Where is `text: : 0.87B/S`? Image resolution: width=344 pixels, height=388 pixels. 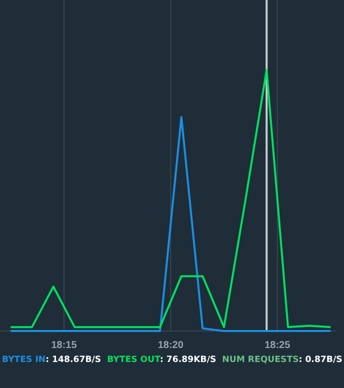 text: : 0.87B/S is located at coordinates (320, 360).